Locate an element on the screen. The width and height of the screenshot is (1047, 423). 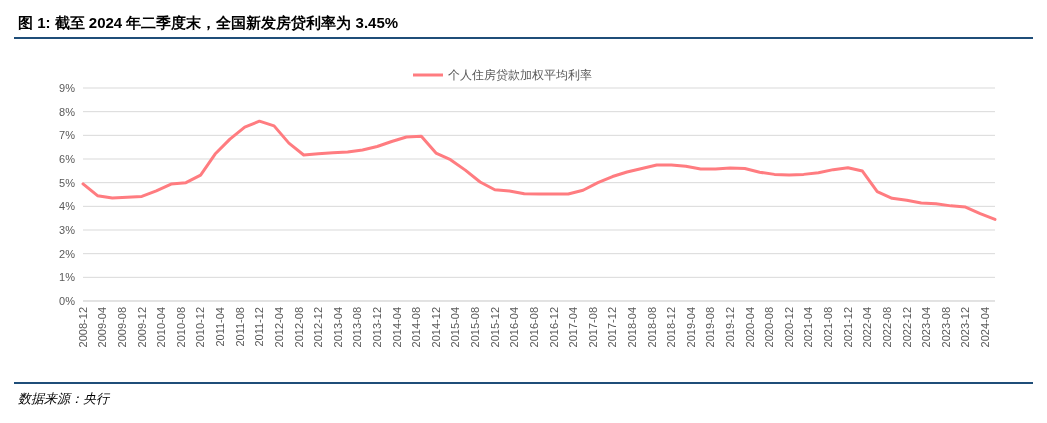
x-tick-label: 2017-04 is located at coordinates (573, 327).